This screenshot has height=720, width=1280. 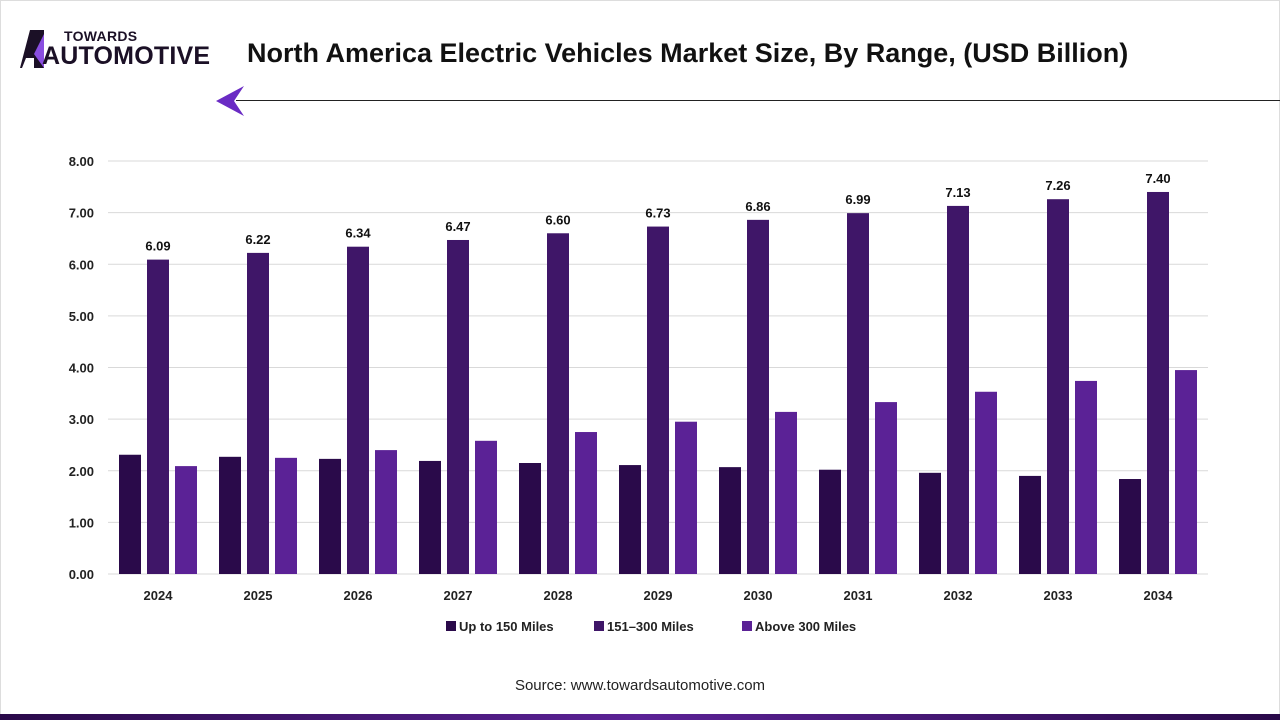 I want to click on data-label: 7.40, so click(x=1157, y=178).